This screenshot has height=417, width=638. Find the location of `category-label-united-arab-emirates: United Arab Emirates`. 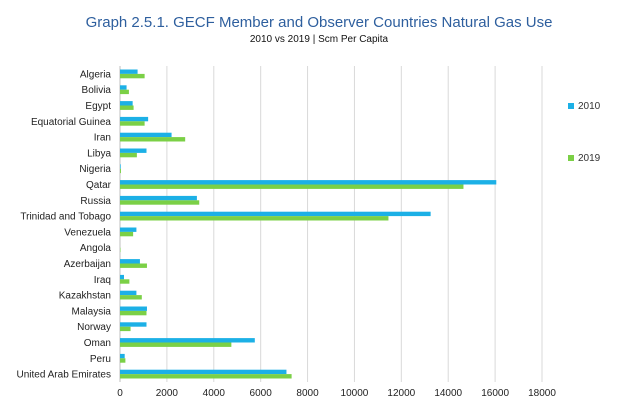

category-label-united-arab-emirates: United Arab Emirates is located at coordinates (64, 375).